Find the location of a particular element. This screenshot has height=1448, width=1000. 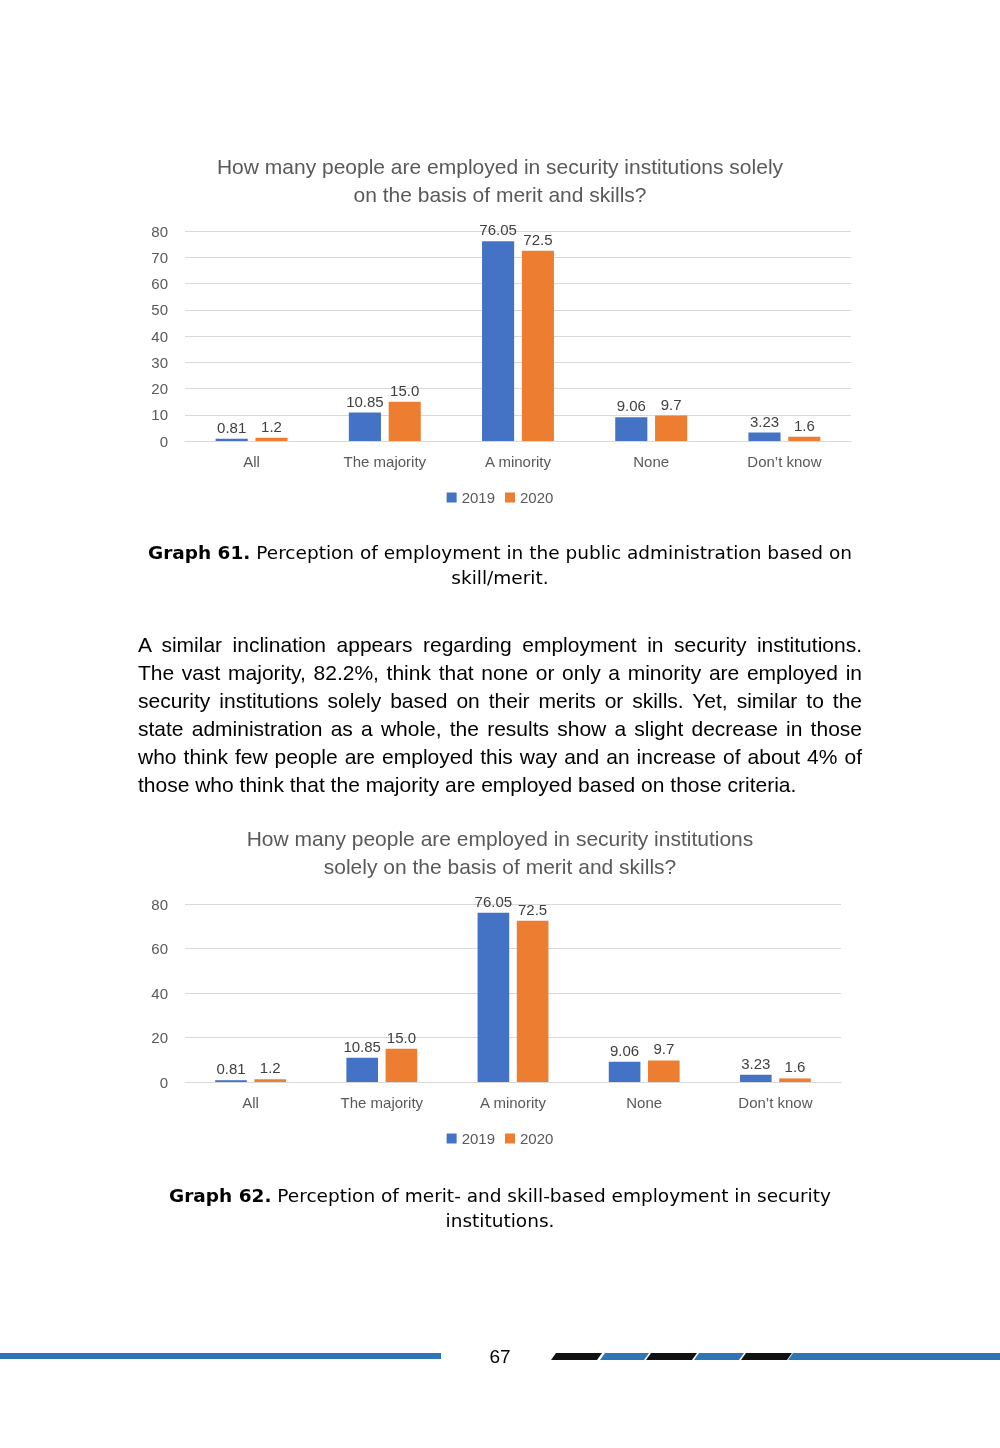

text: Perception of merit- and skill-based employment in security institutions. is located at coordinates (554, 1208).